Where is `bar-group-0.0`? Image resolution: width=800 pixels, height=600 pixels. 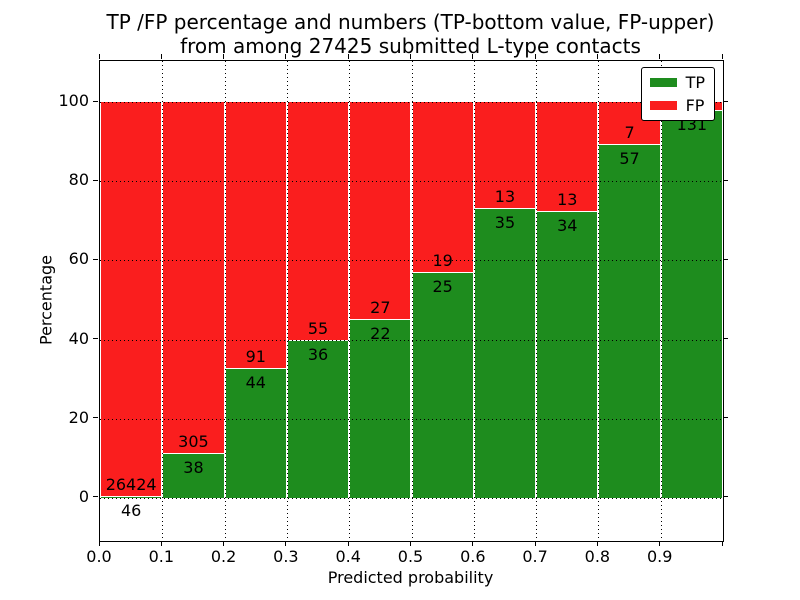 bar-group-0.0 is located at coordinates (131, 301).